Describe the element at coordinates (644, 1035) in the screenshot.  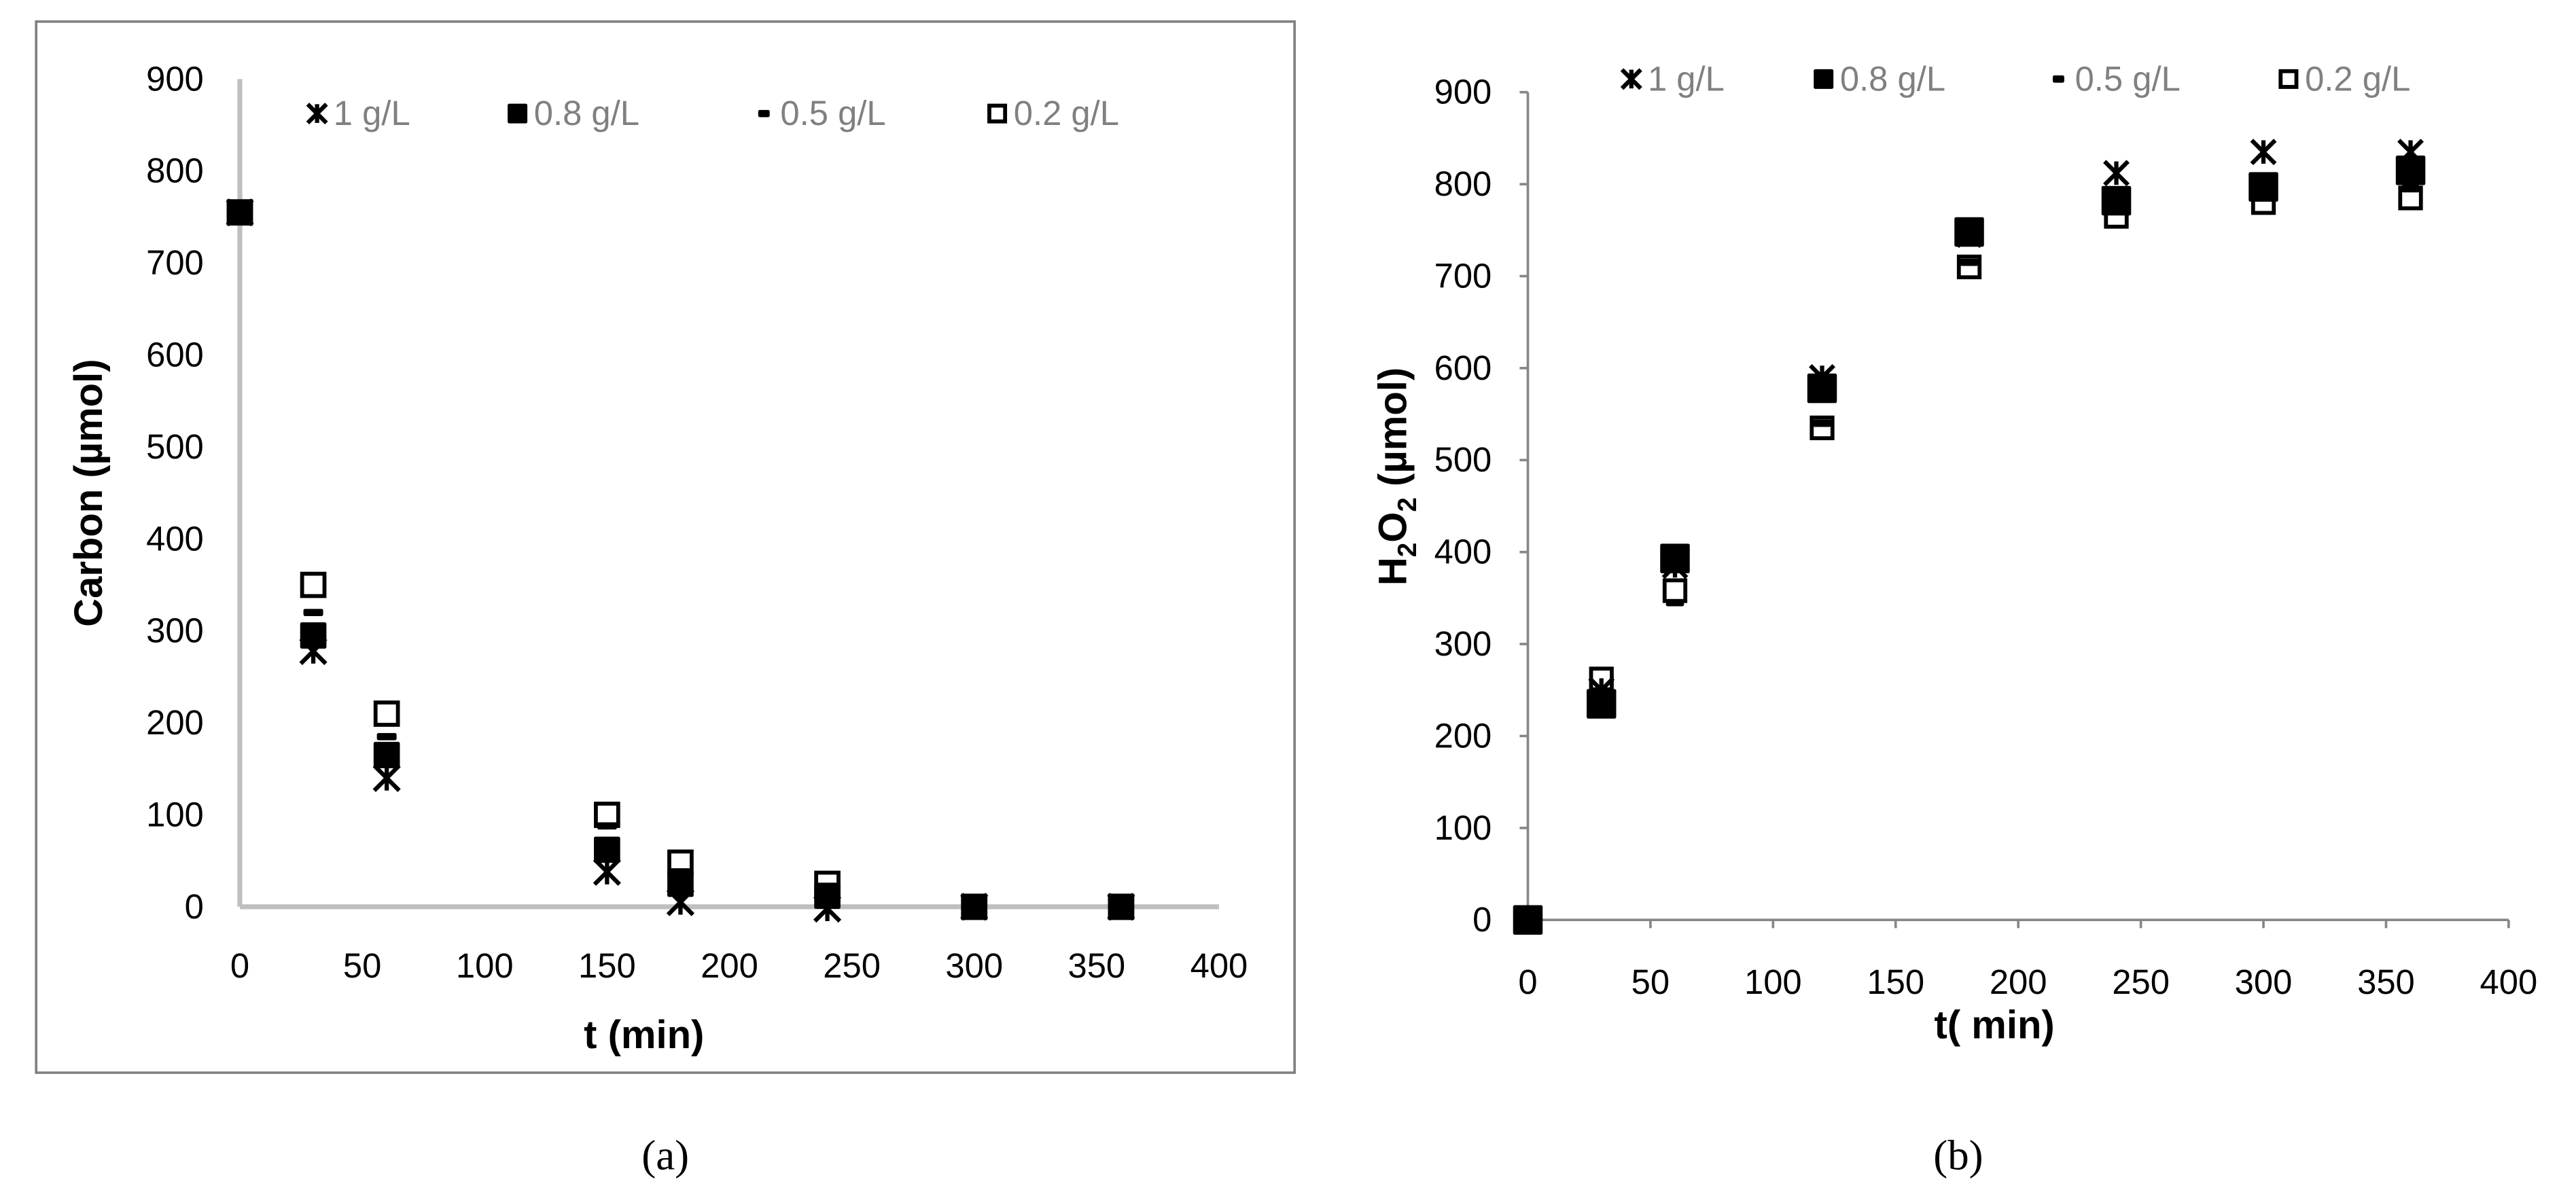
I see `panel-a-x-axis-title: t (min)` at that location.